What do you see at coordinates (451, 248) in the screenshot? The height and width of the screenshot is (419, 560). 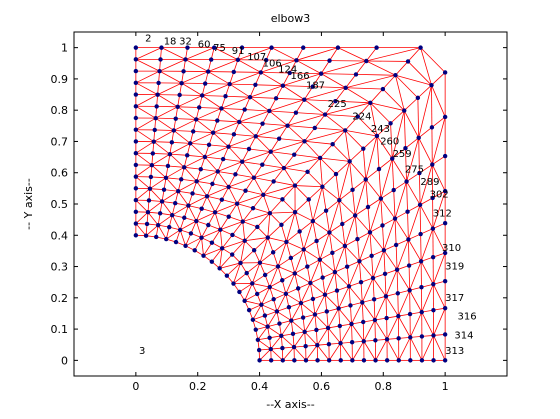 I see `node-label: 310` at bounding box center [451, 248].